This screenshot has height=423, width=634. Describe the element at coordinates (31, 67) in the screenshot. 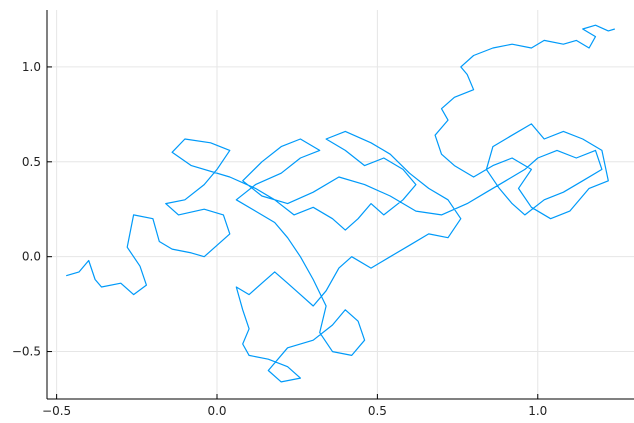

I see `y-tick-label: 1.0` at that location.